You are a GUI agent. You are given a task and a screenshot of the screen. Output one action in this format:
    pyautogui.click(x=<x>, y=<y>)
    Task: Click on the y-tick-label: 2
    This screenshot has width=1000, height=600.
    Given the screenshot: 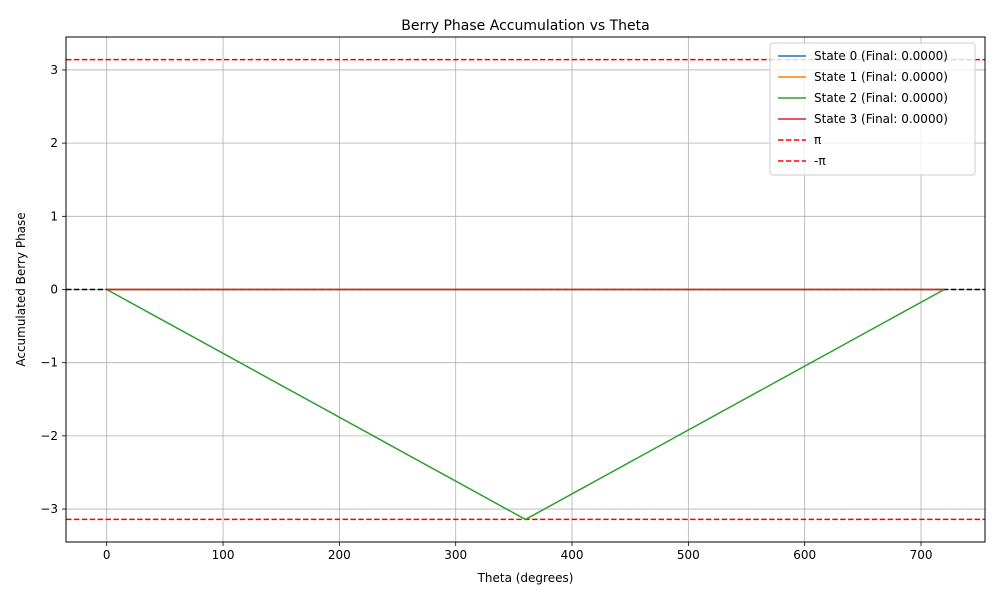 What is the action you would take?
    pyautogui.click(x=54, y=143)
    